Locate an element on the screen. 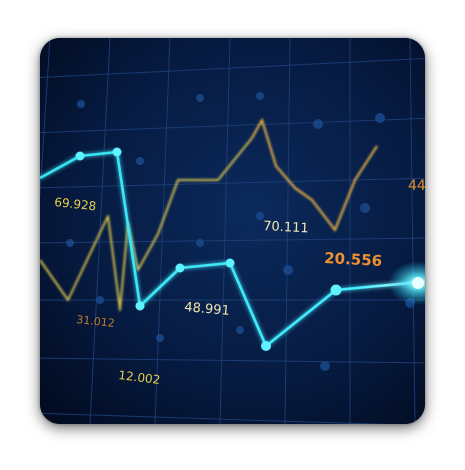 The width and height of the screenshot is (465, 470). value-label: 12.002 is located at coordinates (139, 377).